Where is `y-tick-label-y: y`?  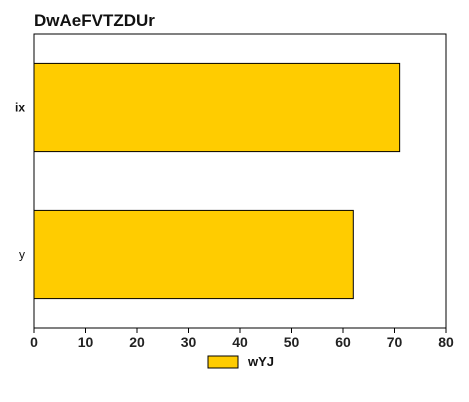
y-tick-label-y: y is located at coordinates (22, 255).